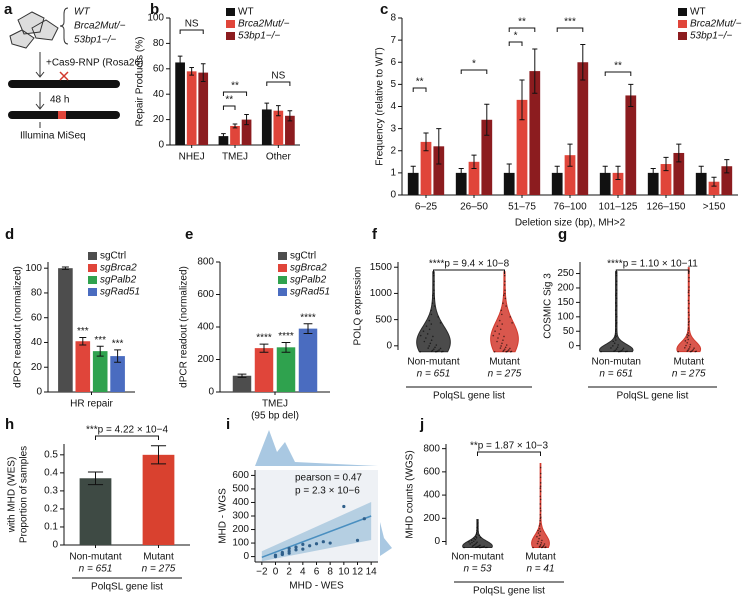  I want to click on x-axis-label: Deletion size (bp), MH>2, so click(570, 223).